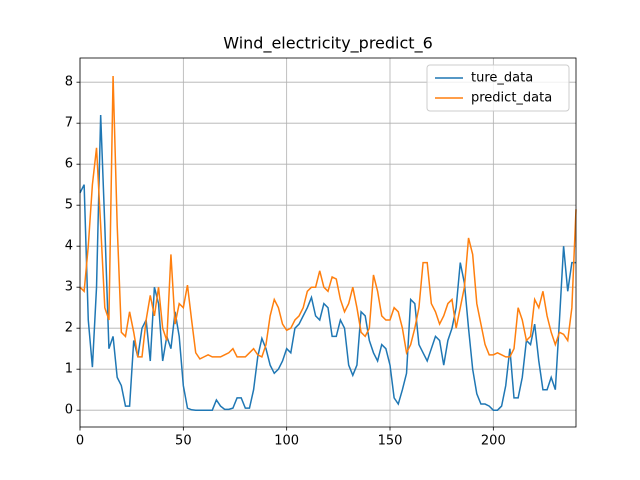  I want to click on legend: ture_data predict_data, so click(498, 88).